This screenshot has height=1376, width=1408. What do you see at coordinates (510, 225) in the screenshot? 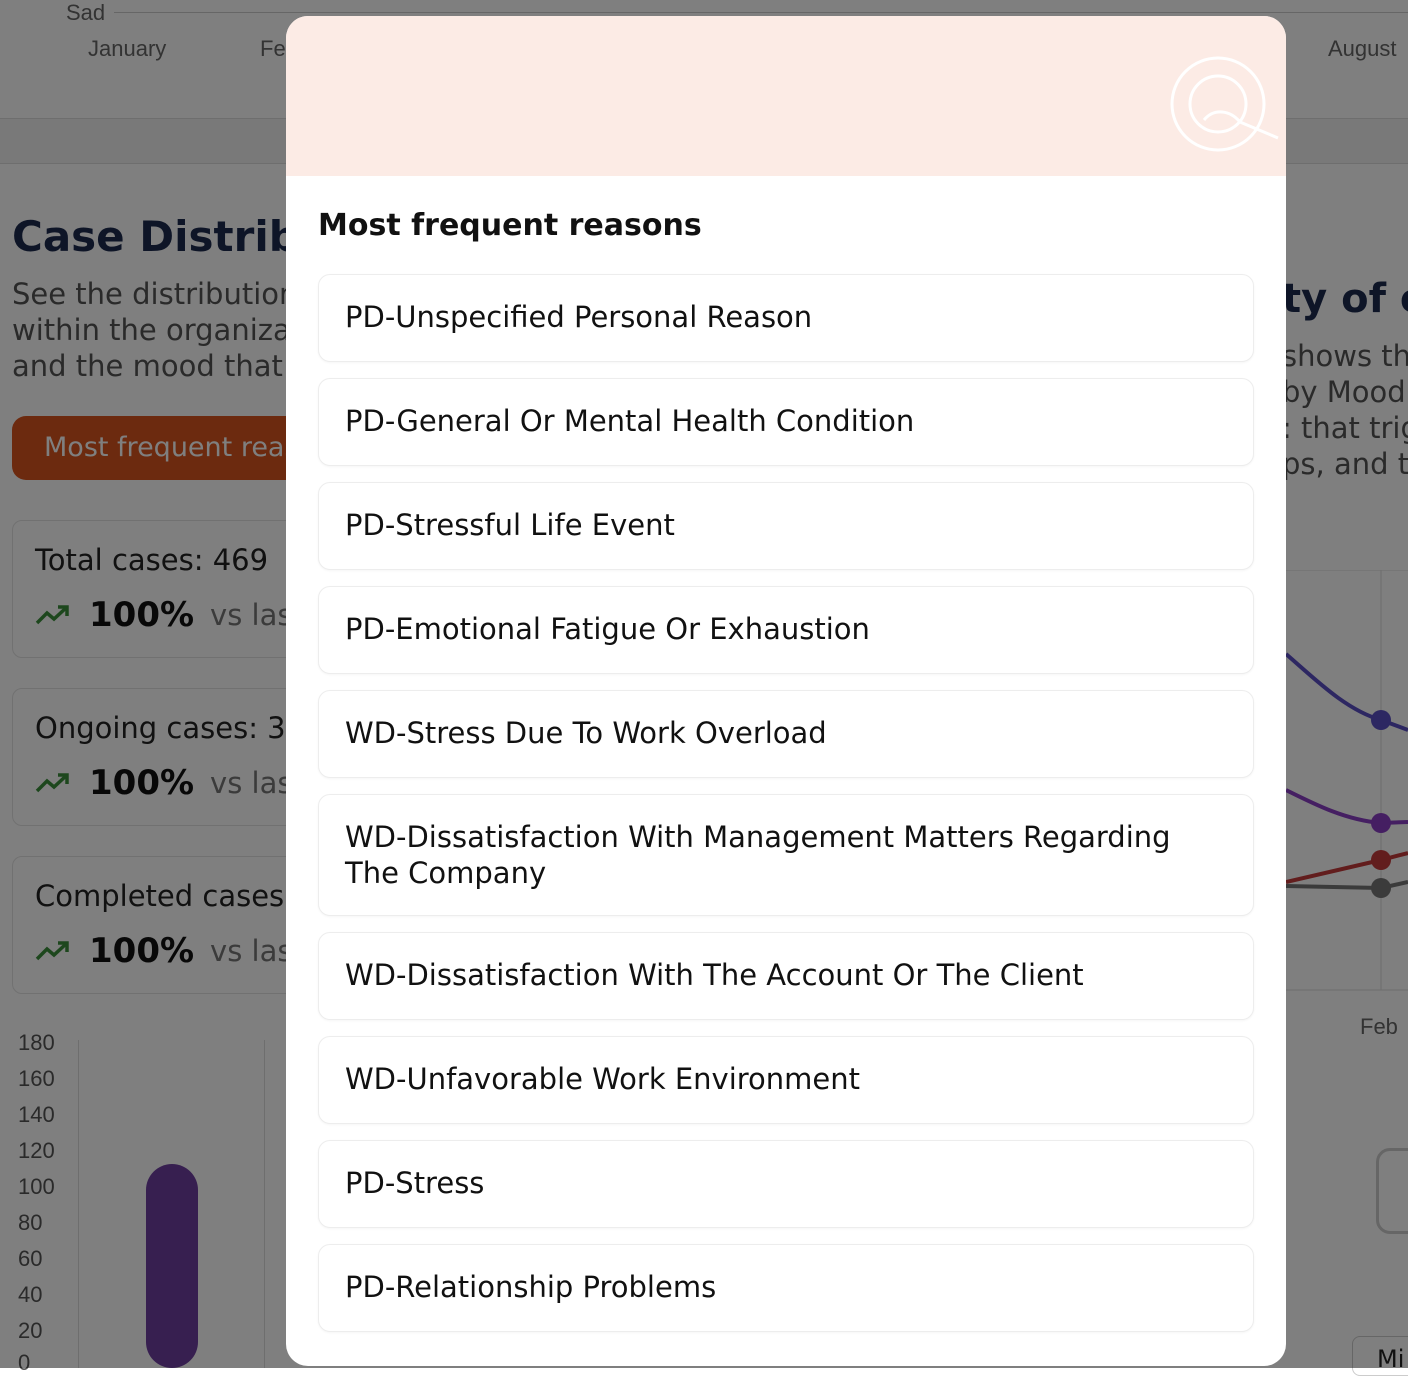
I see `modal-title: Most frequent reasons` at bounding box center [510, 225].